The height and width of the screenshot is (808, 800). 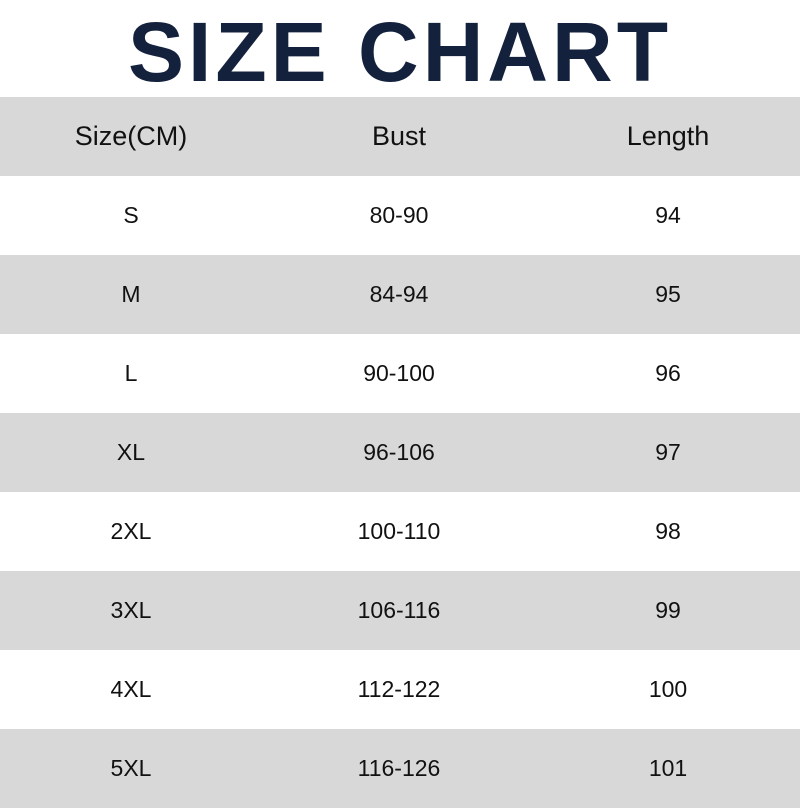 I want to click on cell-length: 96, so click(x=668, y=373).